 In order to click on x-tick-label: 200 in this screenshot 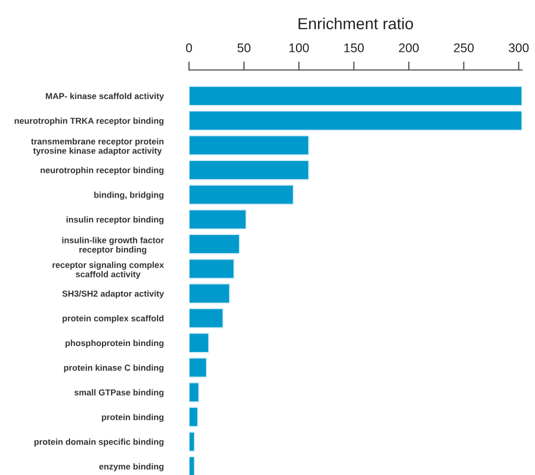, I will do `click(409, 47)`.